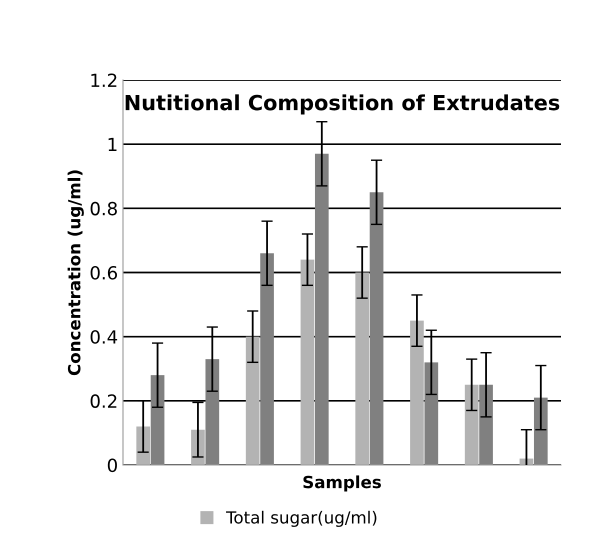 This screenshot has height=537, width=595. I want to click on legend-label: Total sugar(ug/ml), so click(301, 518).